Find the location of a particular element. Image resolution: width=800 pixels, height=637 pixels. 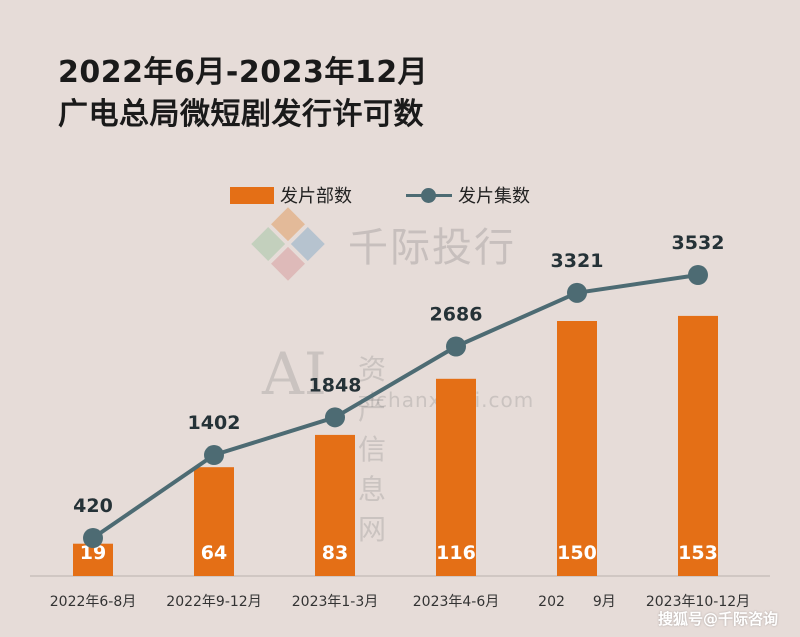

x-tick-label-2: 2023年1-3月 is located at coordinates (335, 602).